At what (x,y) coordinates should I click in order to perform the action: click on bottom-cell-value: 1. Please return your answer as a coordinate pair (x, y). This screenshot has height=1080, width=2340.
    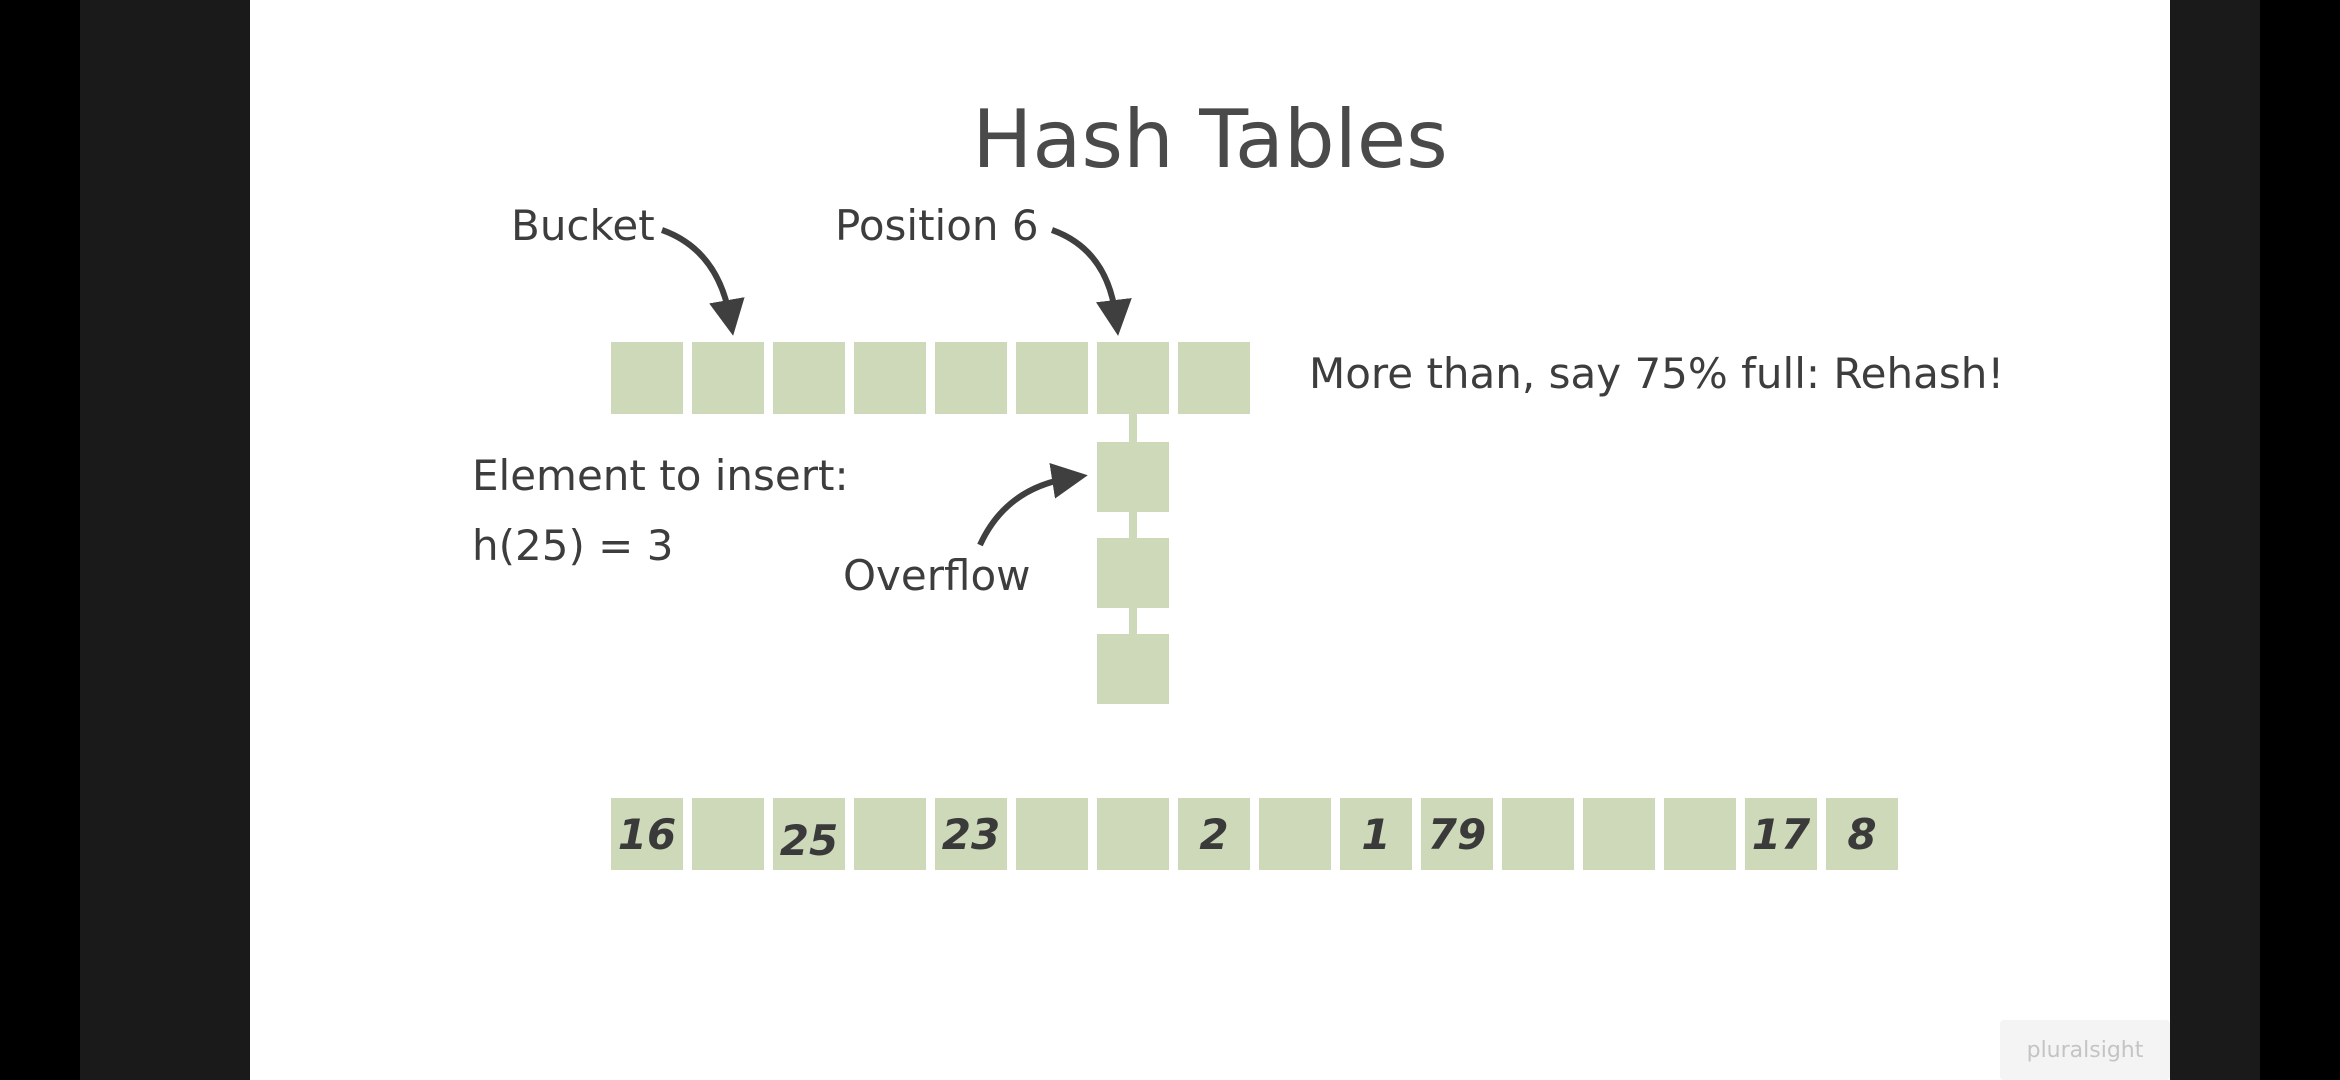
    Looking at the image, I should click on (1376, 834).